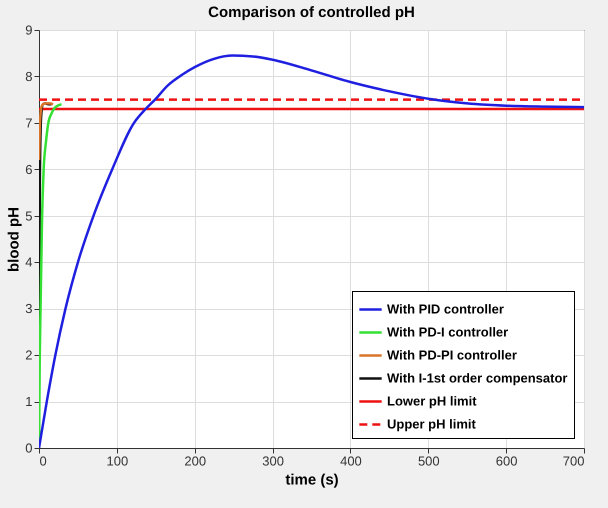  I want to click on y-tick-label: 8, so click(28, 76).